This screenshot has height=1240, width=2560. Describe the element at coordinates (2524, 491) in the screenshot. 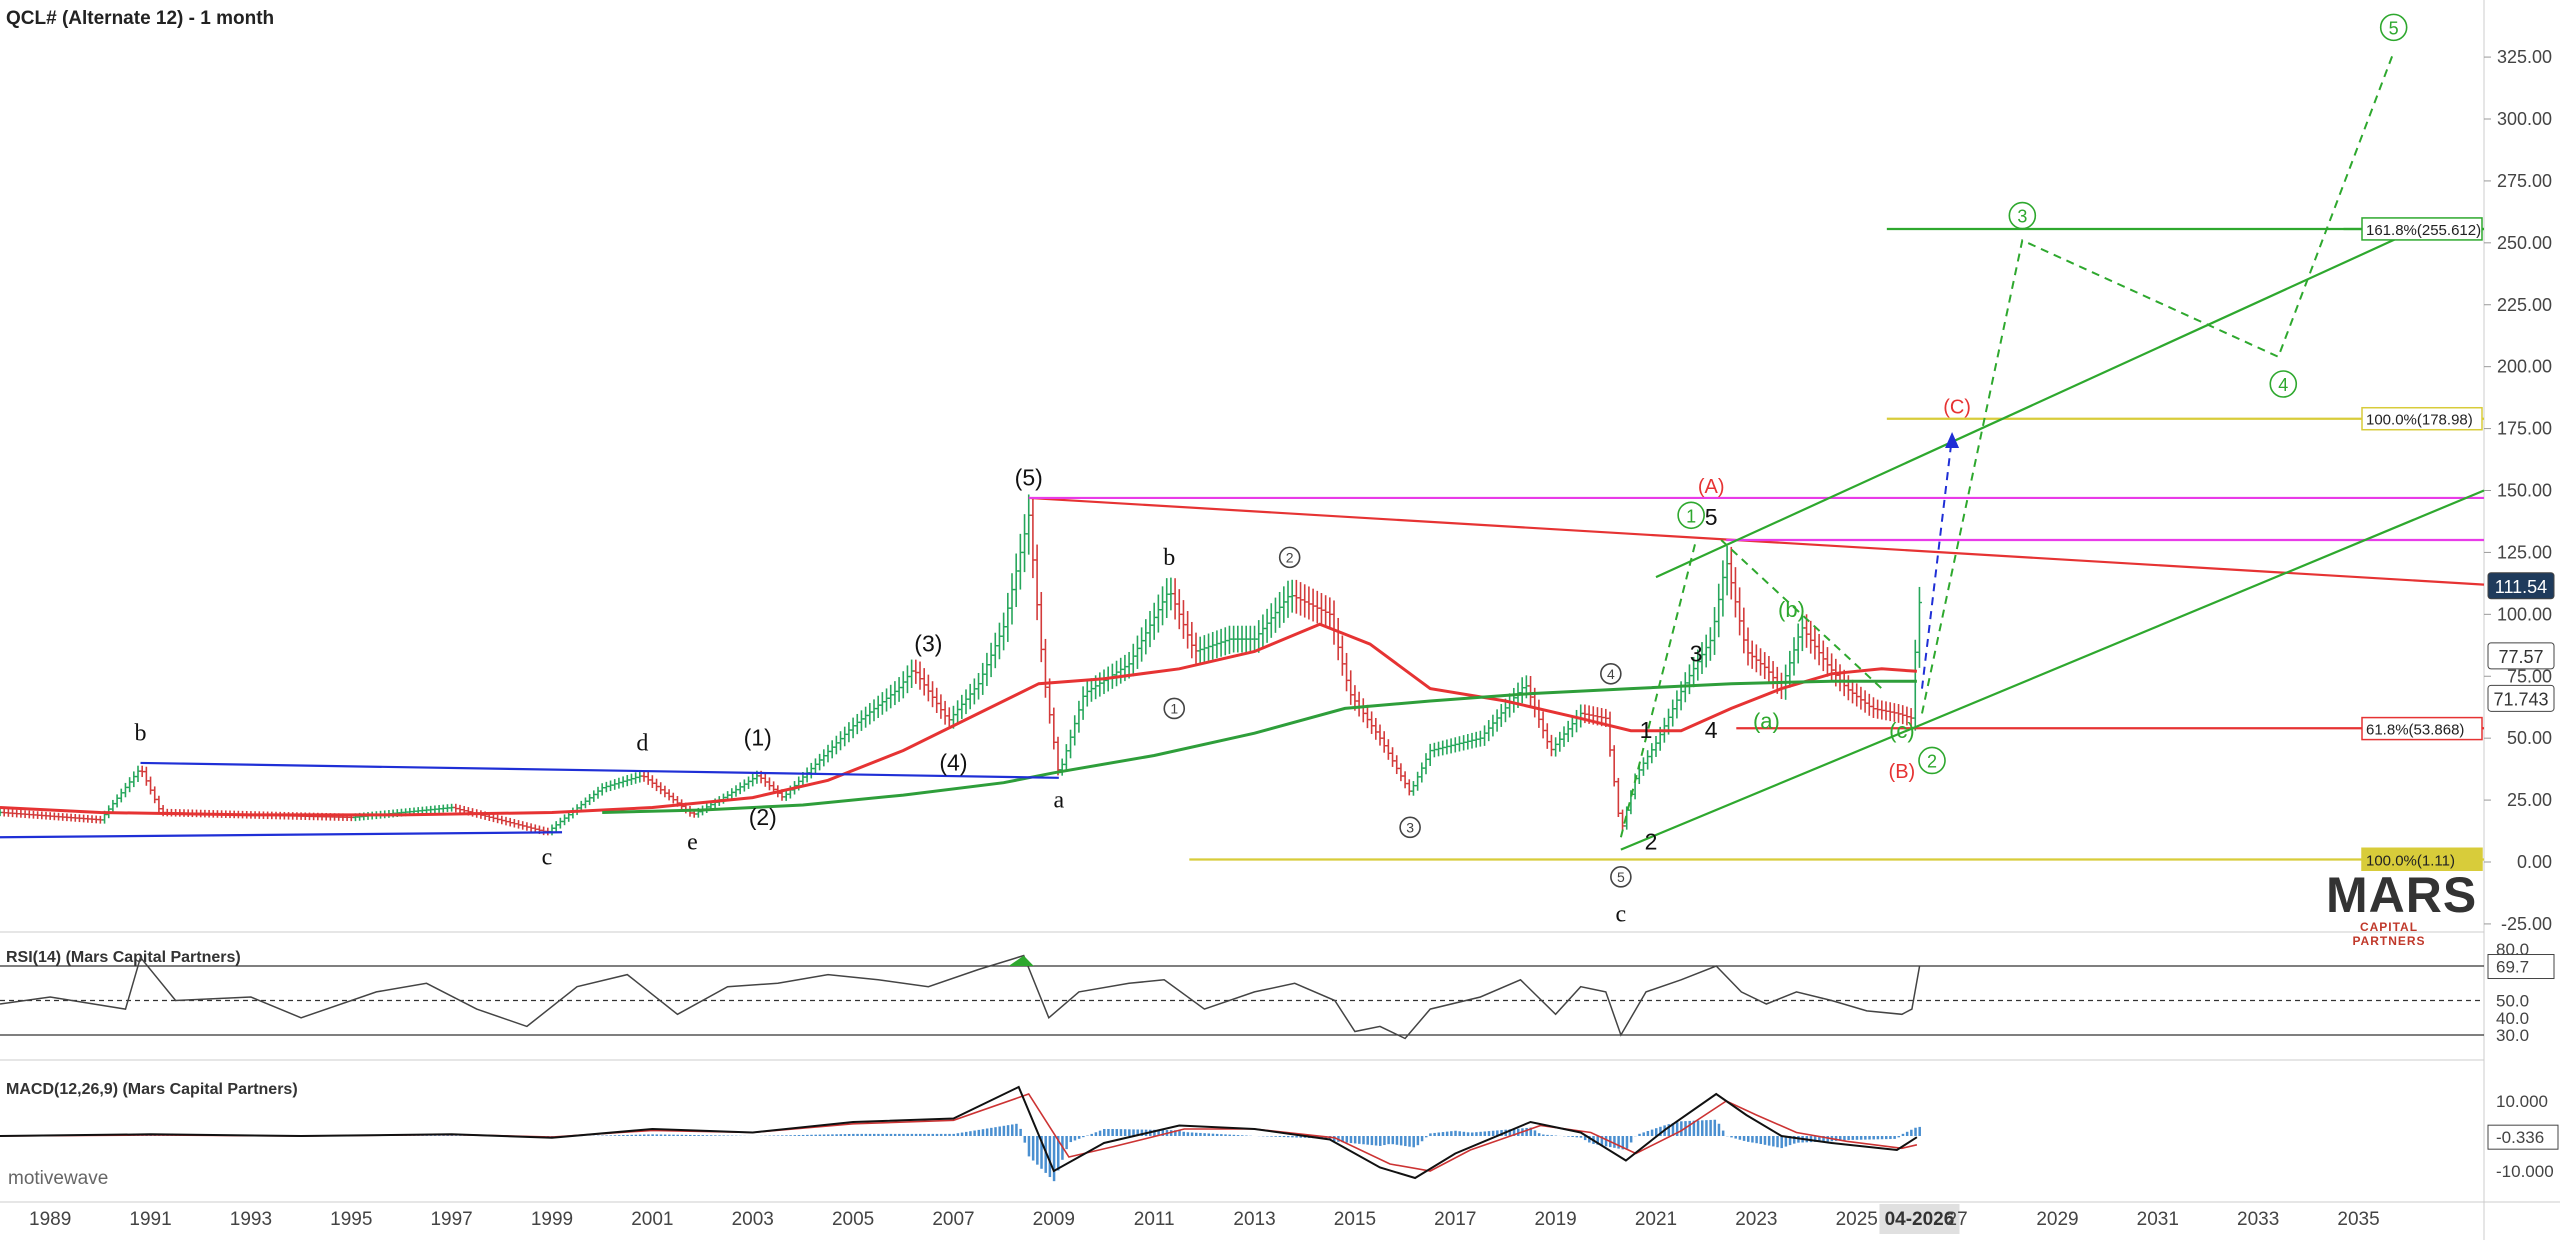

I see `y-tick-label: 150.00` at that location.